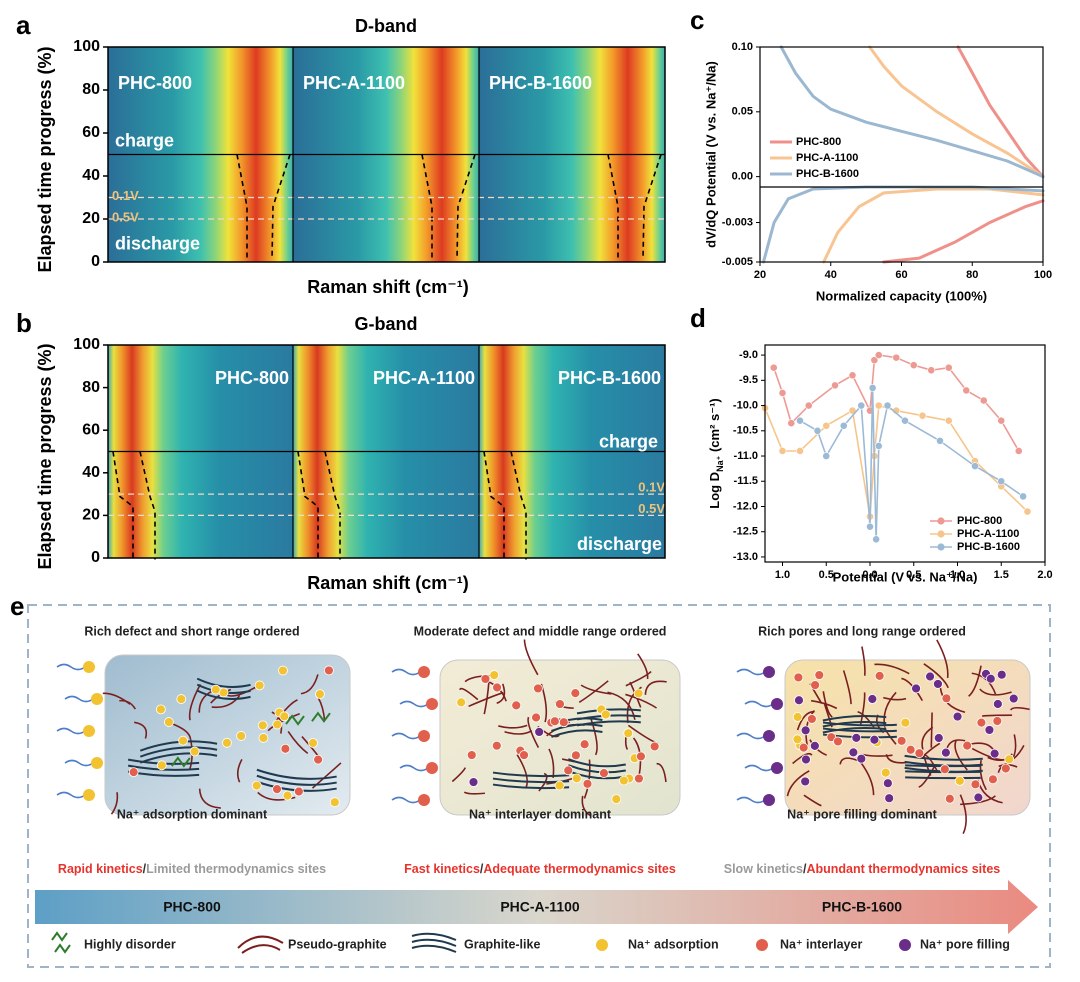  What do you see at coordinates (17, 606) in the screenshot?
I see `panel-label: e` at bounding box center [17, 606].